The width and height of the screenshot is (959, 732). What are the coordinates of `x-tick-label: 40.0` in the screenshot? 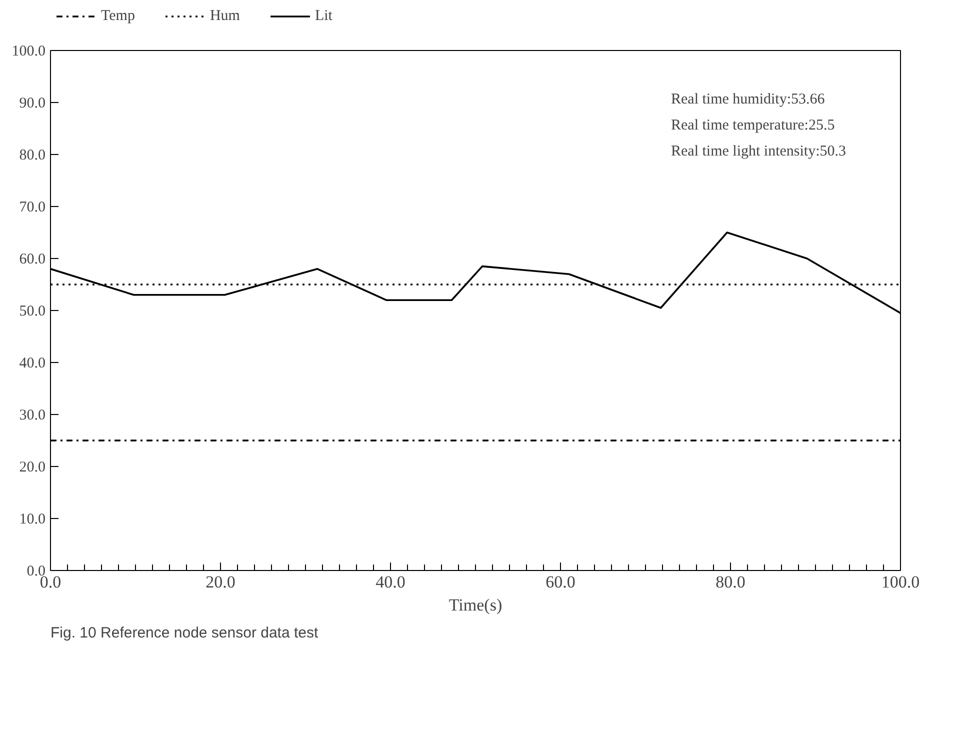 It's located at (391, 582).